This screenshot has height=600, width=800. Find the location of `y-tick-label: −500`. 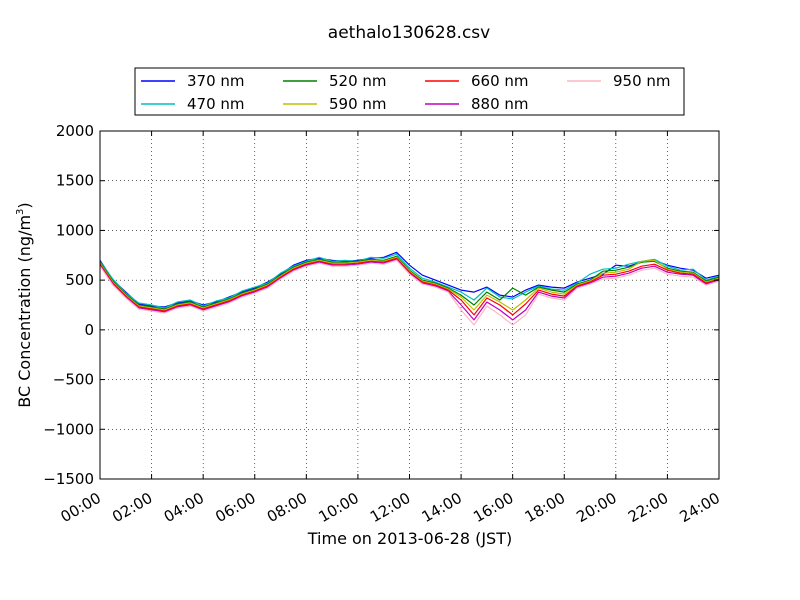

y-tick-label: −500 is located at coordinates (73, 380).